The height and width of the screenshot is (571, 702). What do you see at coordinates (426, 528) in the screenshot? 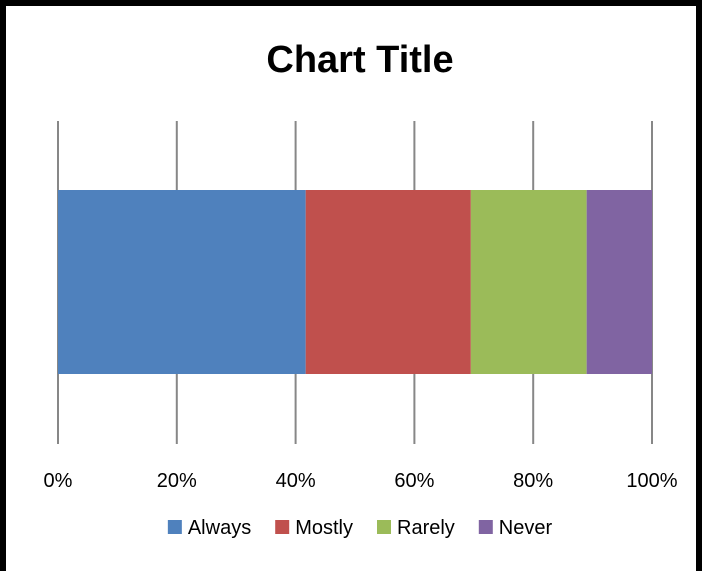
I see `legend-label: Rarely` at bounding box center [426, 528].